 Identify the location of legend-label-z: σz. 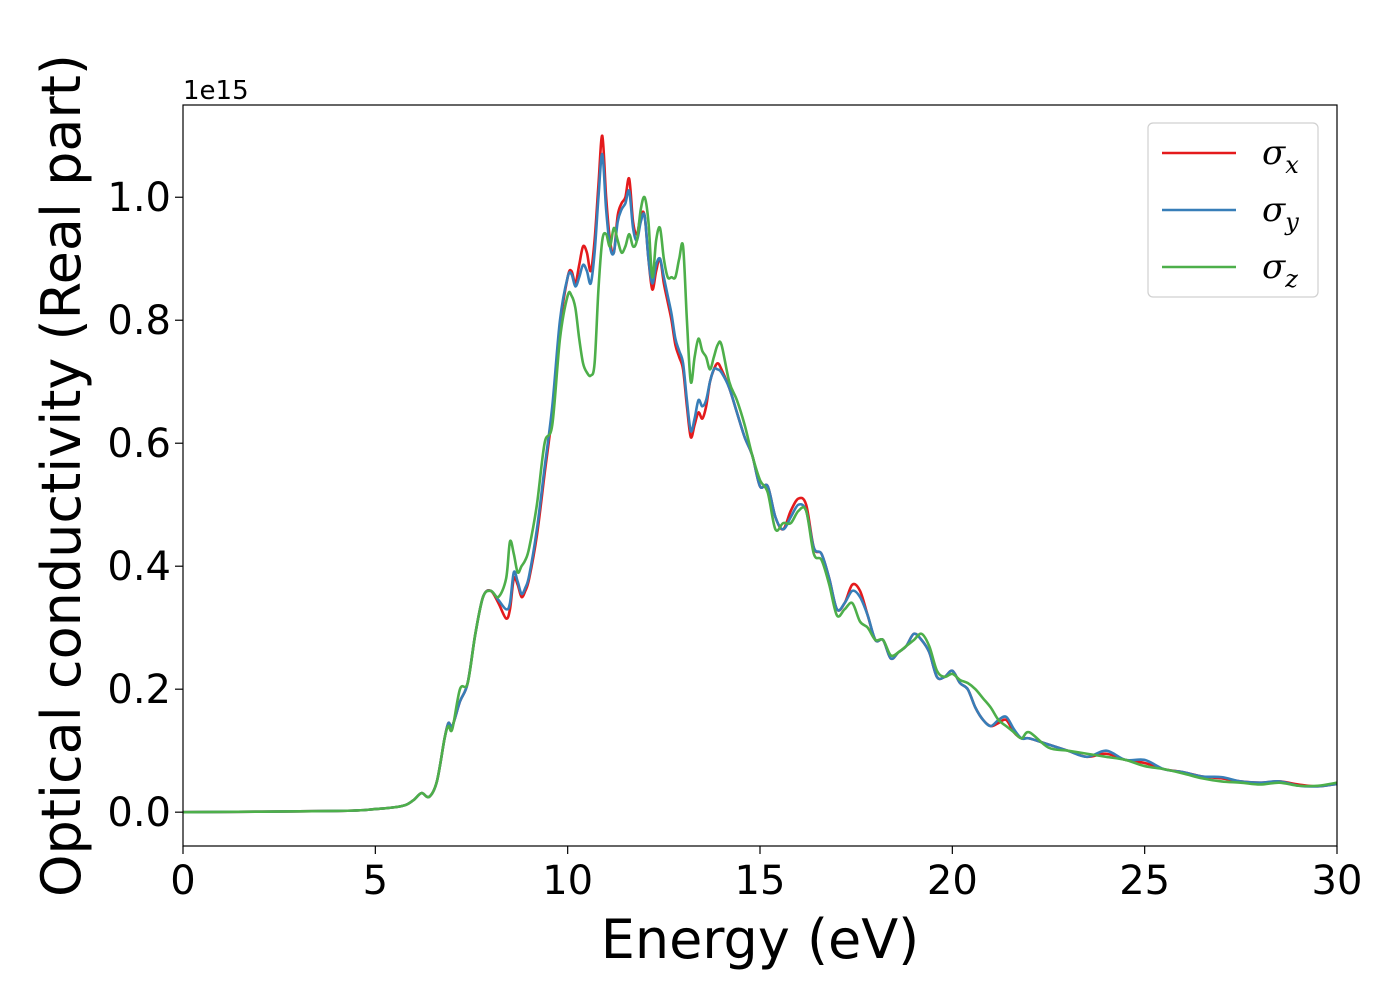
(1280, 270).